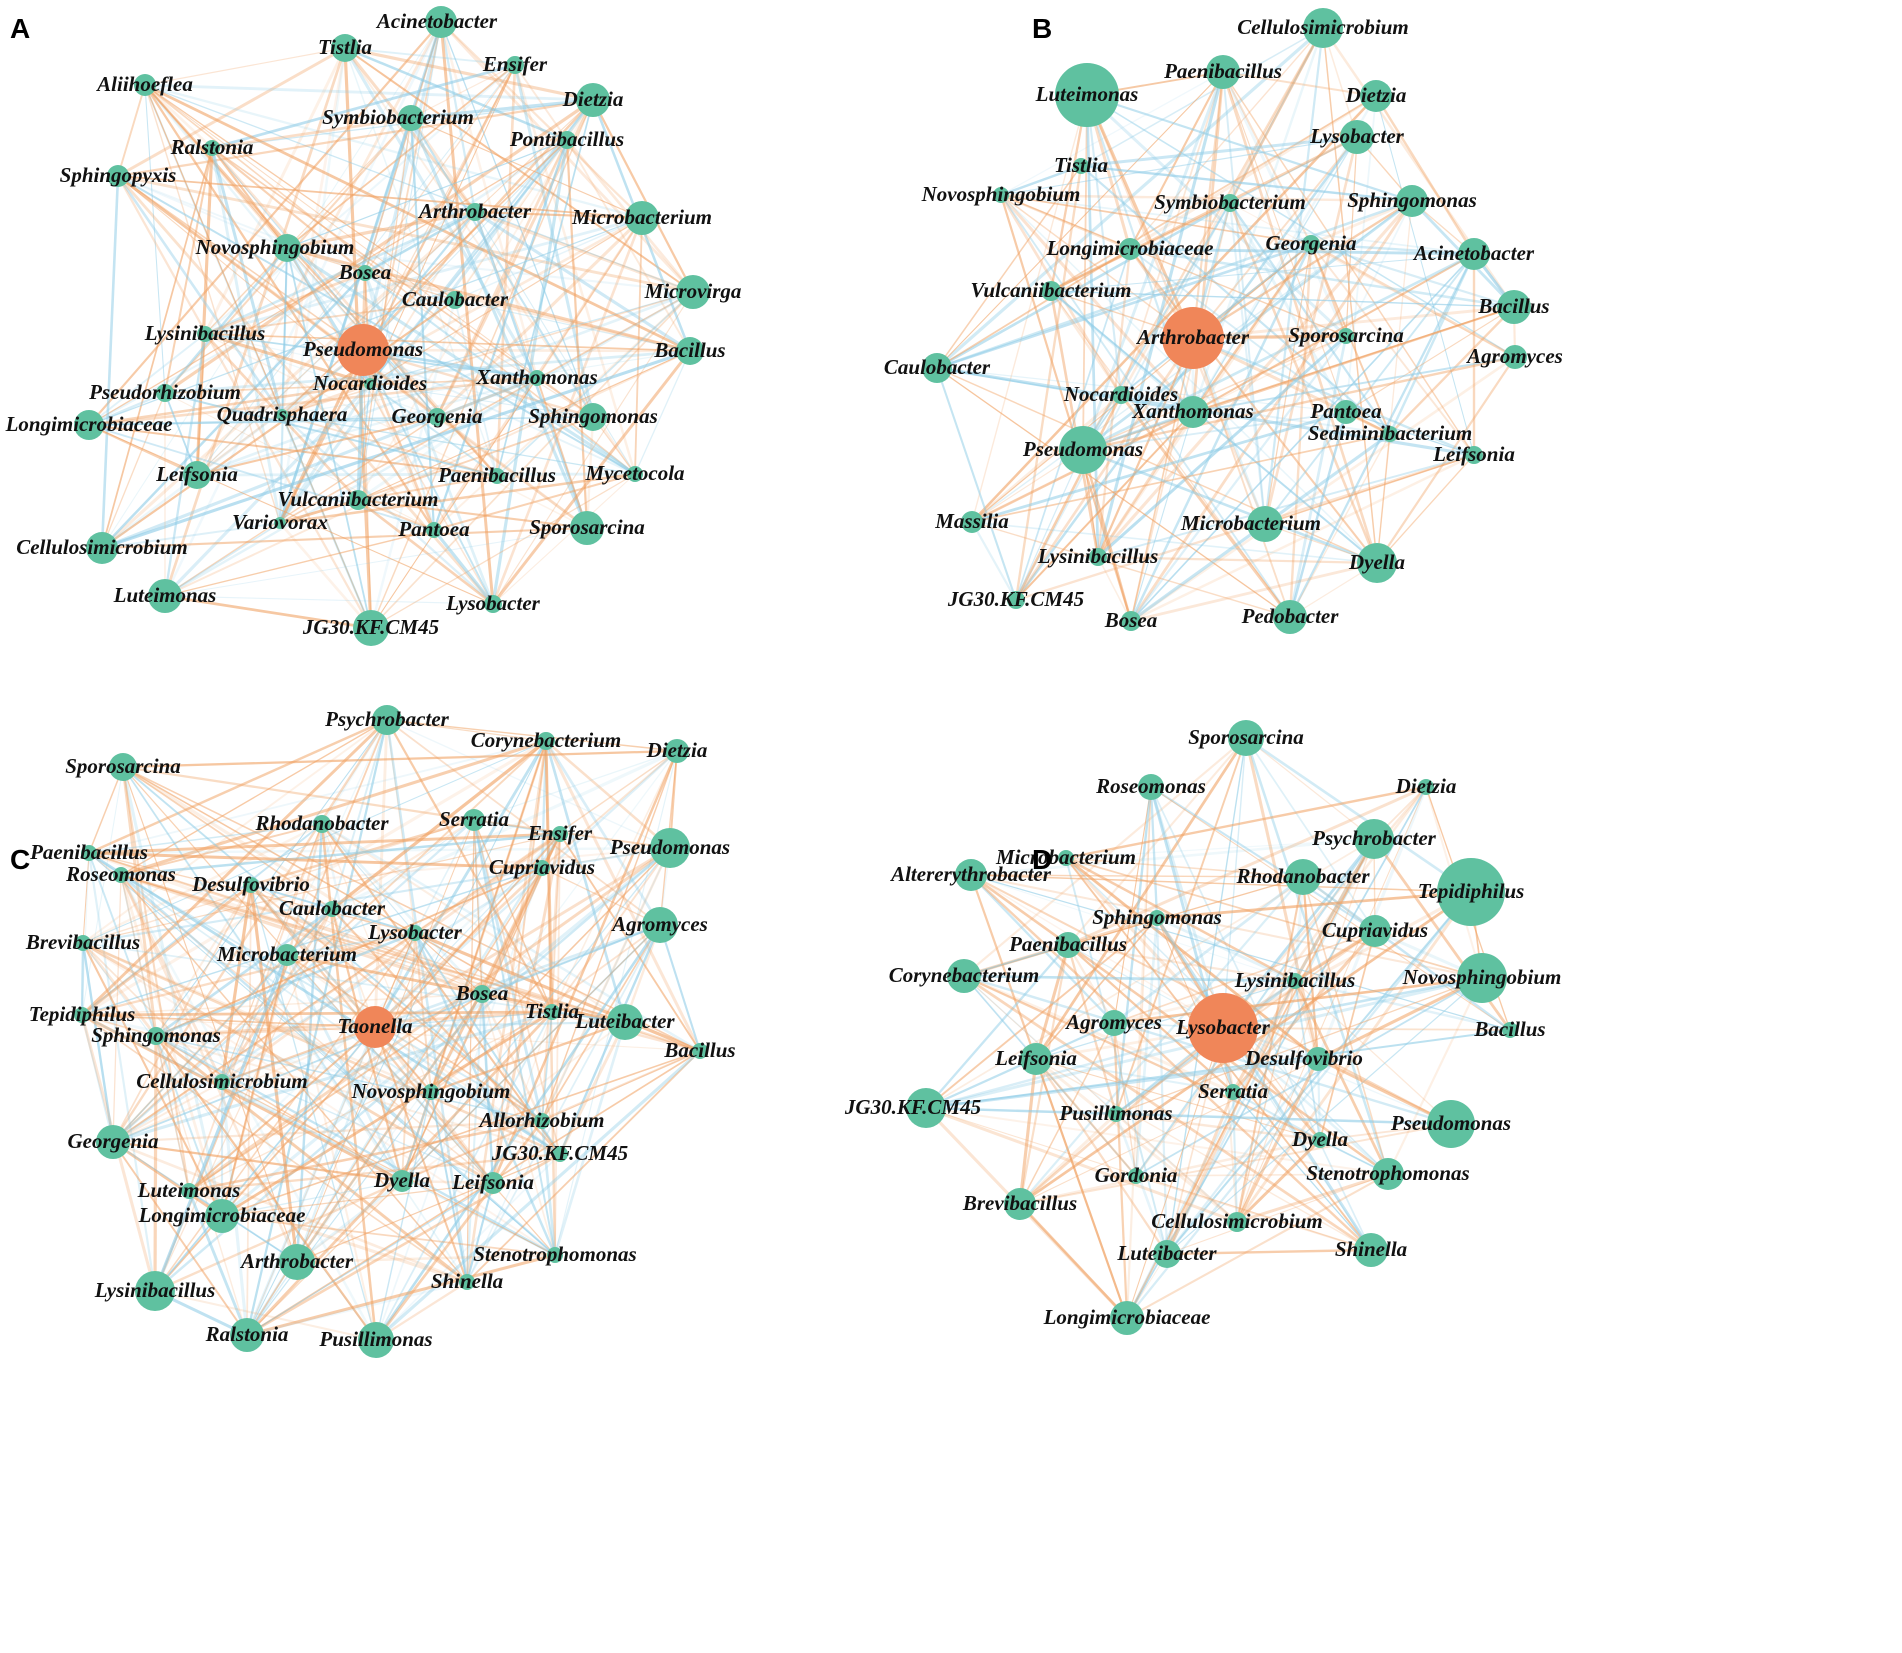 The width and height of the screenshot is (1902, 1653). Describe the element at coordinates (1001, 195) in the screenshot. I see `node-novosphingobium` at that location.